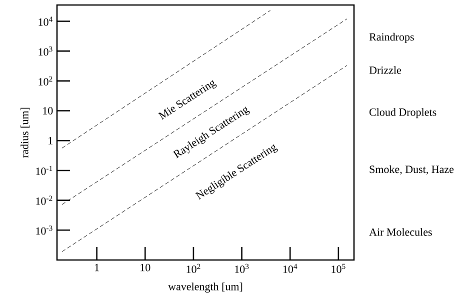 This screenshot has width=474, height=307. What do you see at coordinates (45, 21) in the screenshot?
I see `y-tick-label: 10$^{4}$` at bounding box center [45, 21].